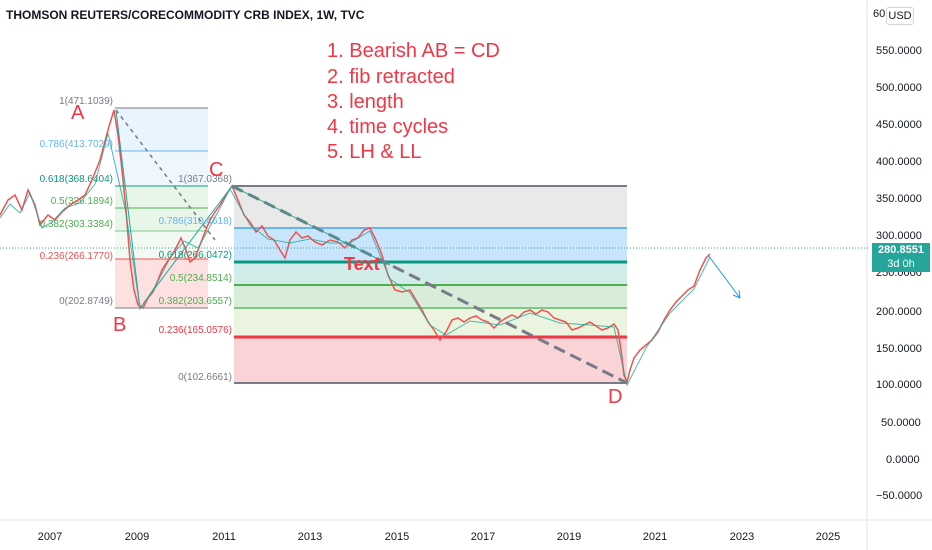 The height and width of the screenshot is (550, 932). Describe the element at coordinates (899, 88) in the screenshot. I see `y-tick: 500.0000` at that location.